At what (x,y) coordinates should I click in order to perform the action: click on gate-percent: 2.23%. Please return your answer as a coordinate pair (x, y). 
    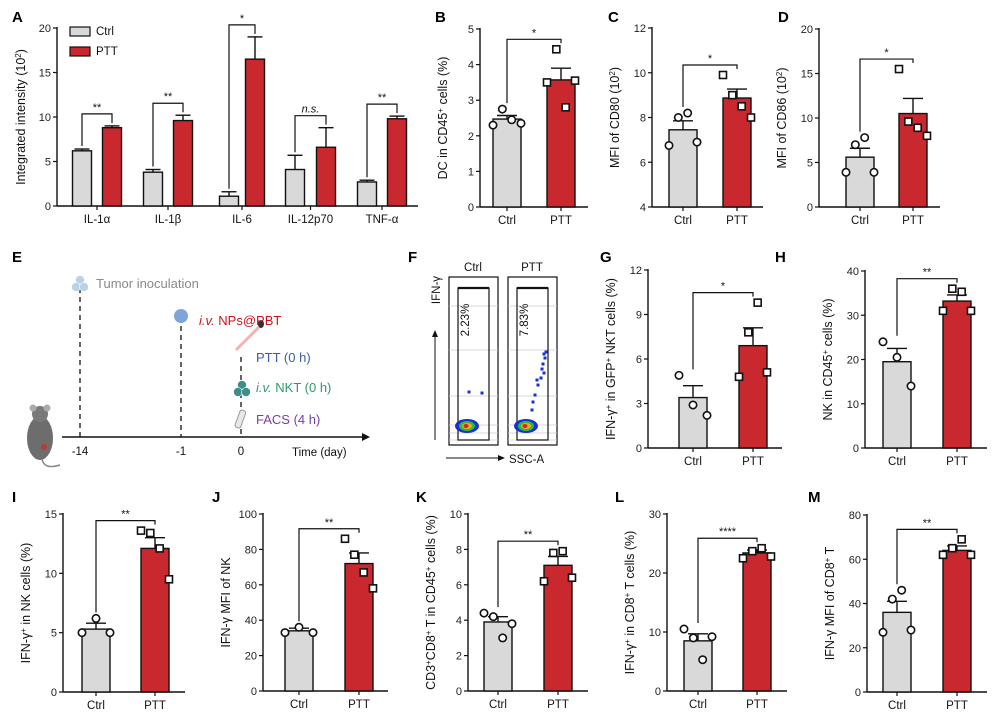
    Looking at the image, I should click on (466, 320).